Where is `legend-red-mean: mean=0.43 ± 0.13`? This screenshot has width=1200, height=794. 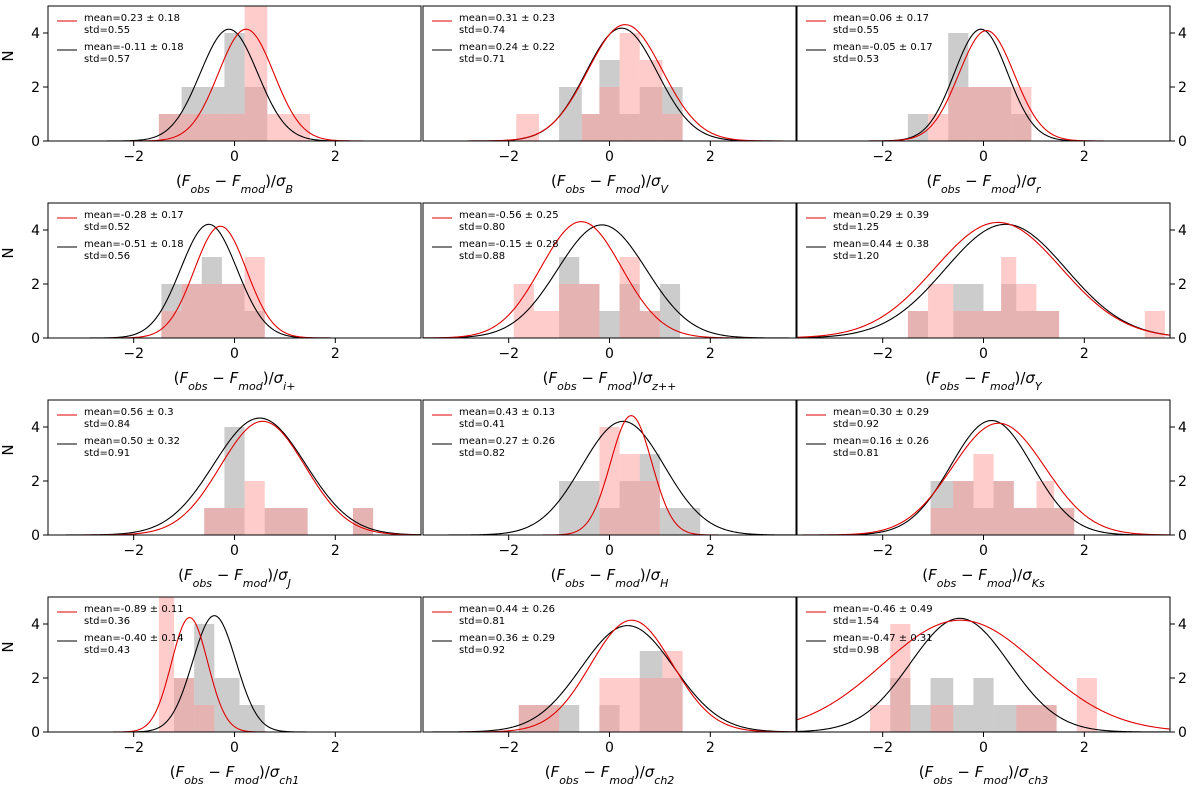 legend-red-mean: mean=0.43 ± 0.13 is located at coordinates (507, 412).